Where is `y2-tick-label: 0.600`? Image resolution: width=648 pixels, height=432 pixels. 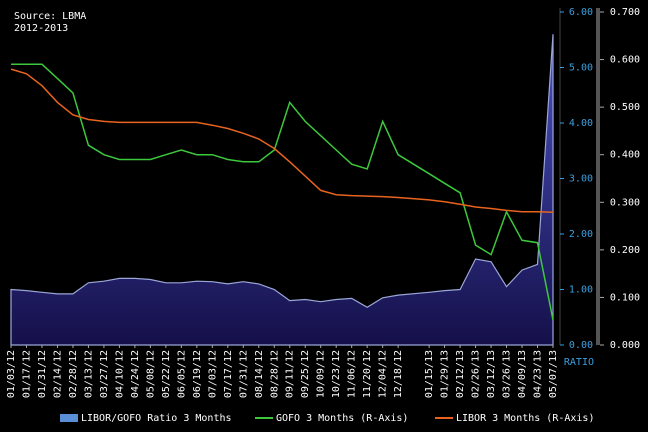 y2-tick-label: 0.600 is located at coordinates (625, 60).